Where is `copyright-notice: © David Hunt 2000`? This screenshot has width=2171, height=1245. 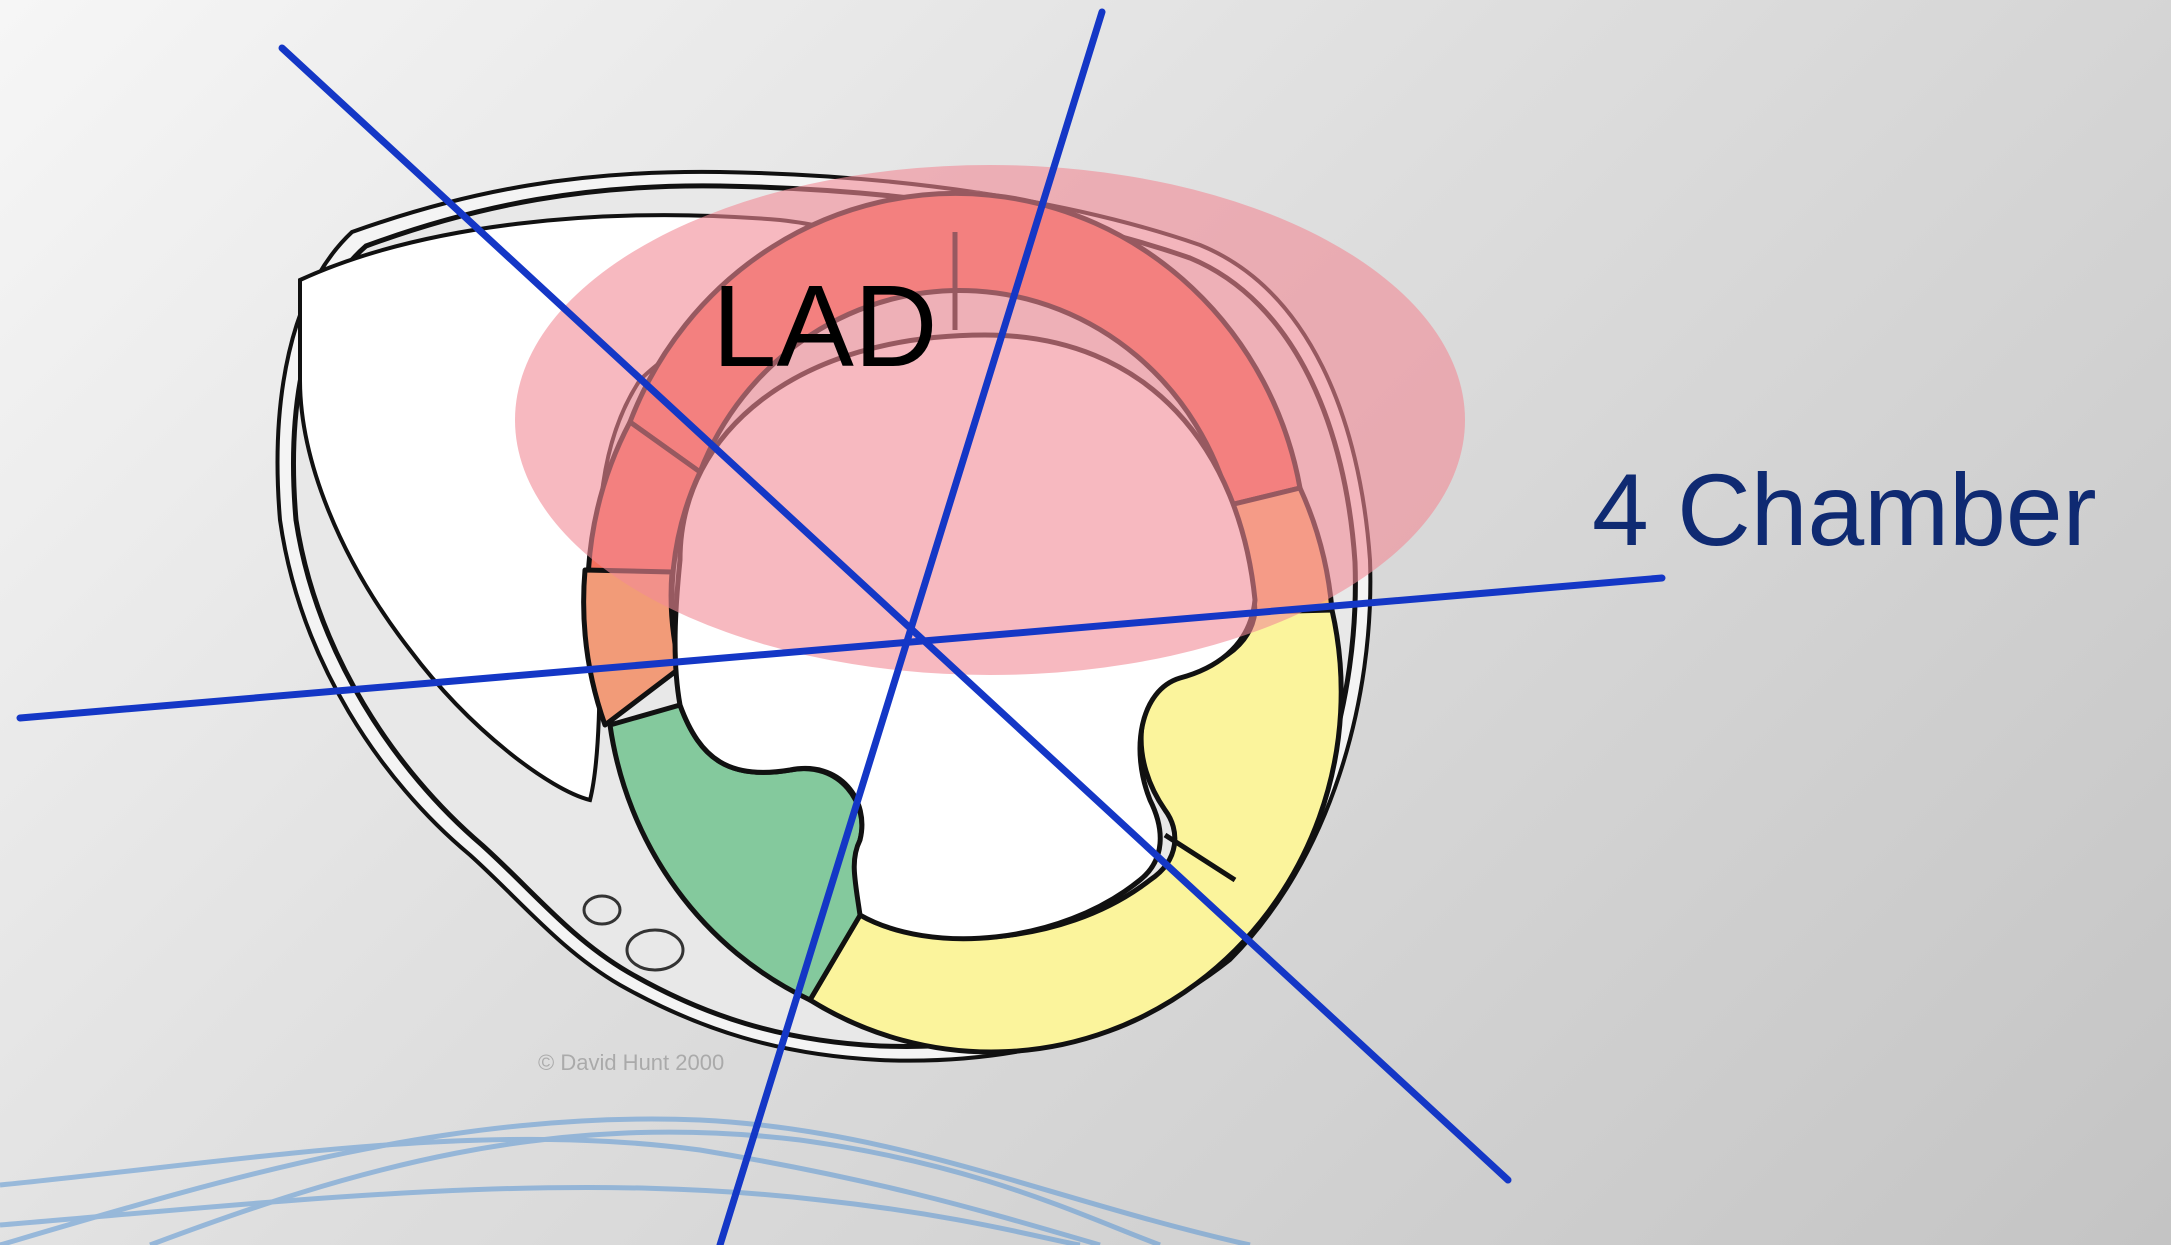 copyright-notice: © David Hunt 2000 is located at coordinates (631, 1062).